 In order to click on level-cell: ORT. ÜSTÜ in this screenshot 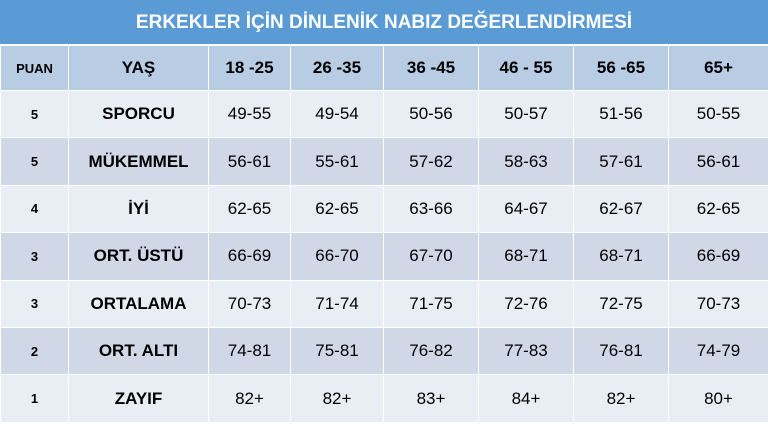, I will do `click(138, 256)`.